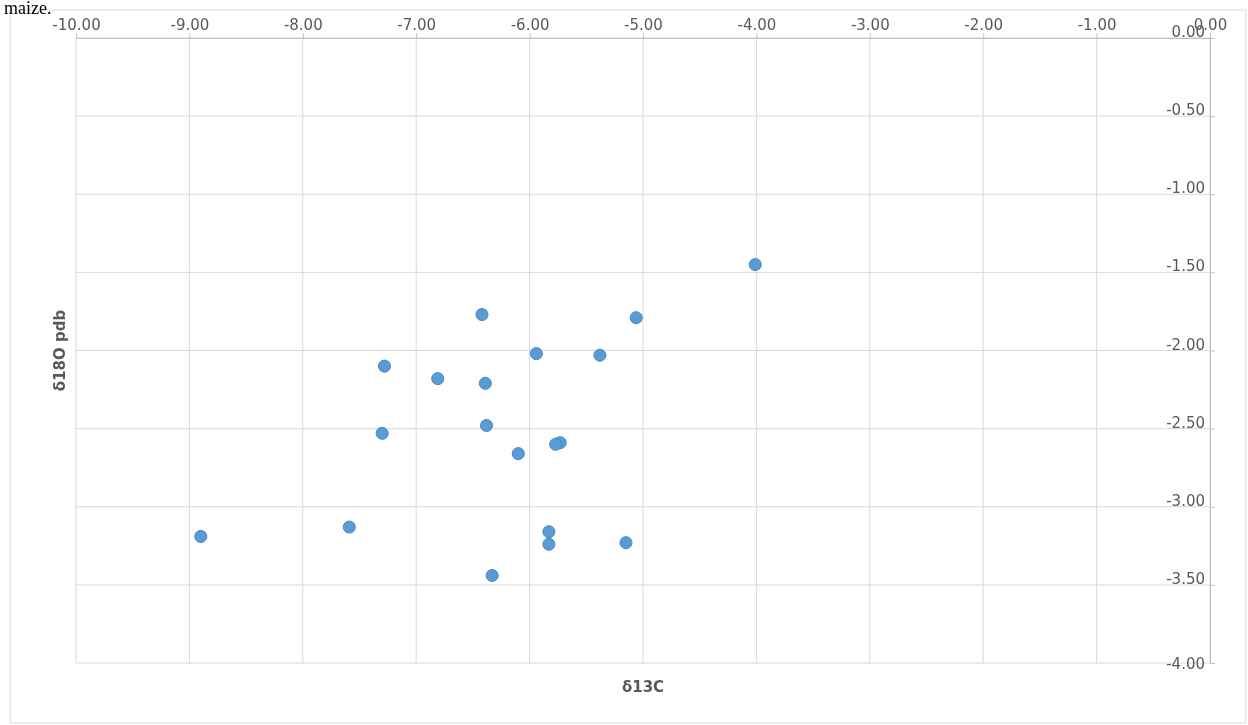  Describe the element at coordinates (1185, 110) in the screenshot. I see `y-tick-label: -0.50` at that location.